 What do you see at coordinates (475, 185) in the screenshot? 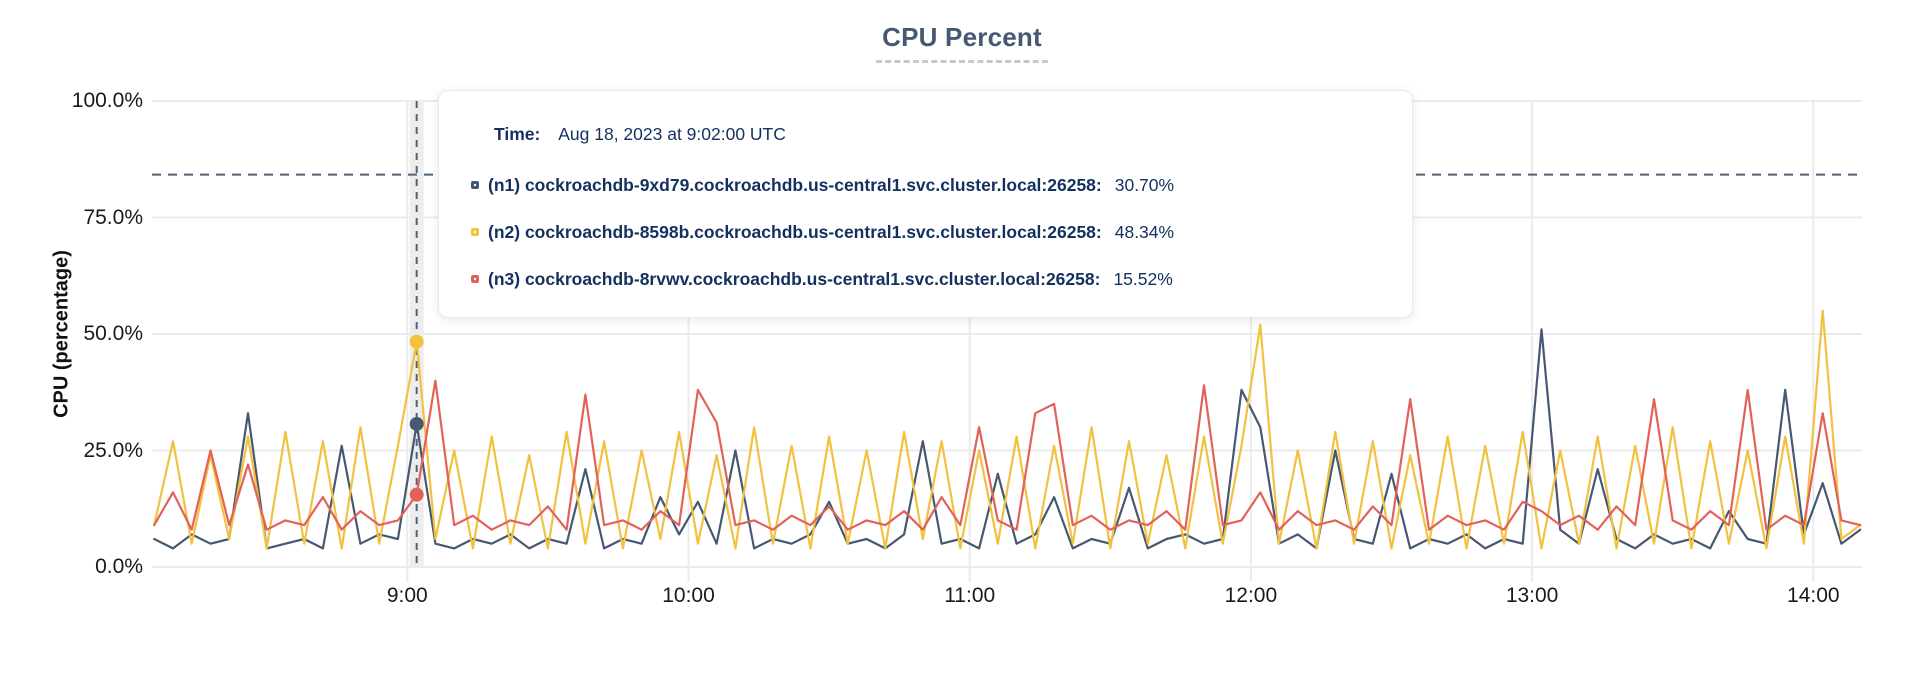
I see `legend-square-icon-n1` at bounding box center [475, 185].